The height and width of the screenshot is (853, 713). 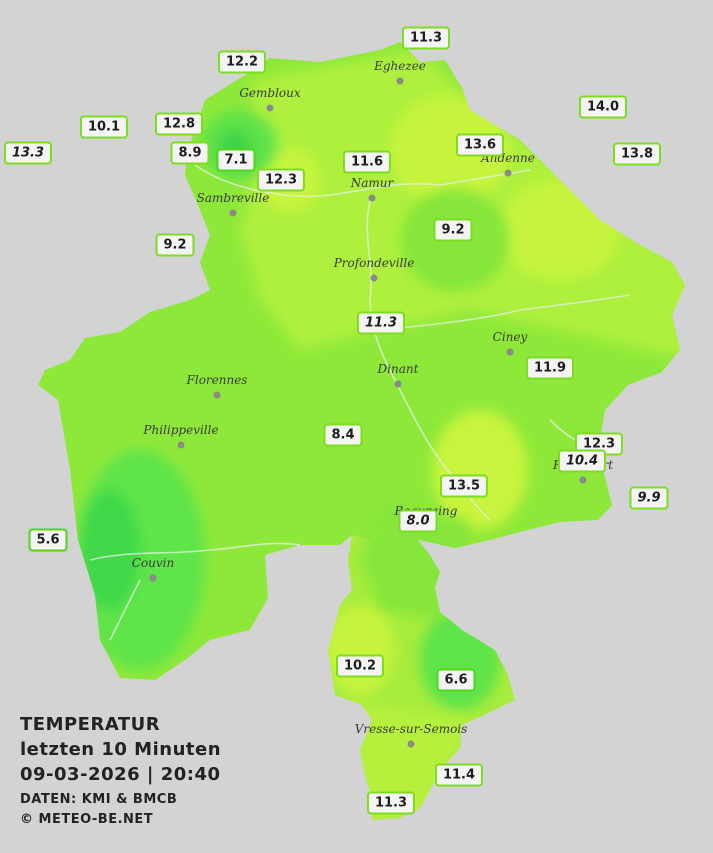 What do you see at coordinates (242, 62) in the screenshot?
I see `station-temperature-badge: 12.2` at bounding box center [242, 62].